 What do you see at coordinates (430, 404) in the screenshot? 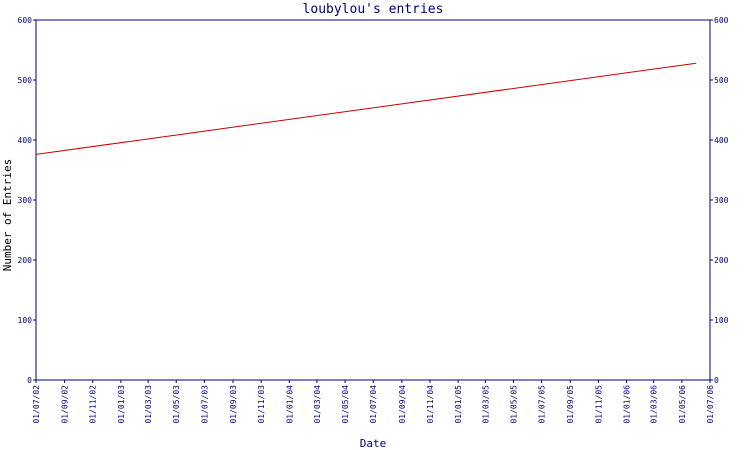
I see `x-tick-label: 01/11/04` at bounding box center [430, 404].